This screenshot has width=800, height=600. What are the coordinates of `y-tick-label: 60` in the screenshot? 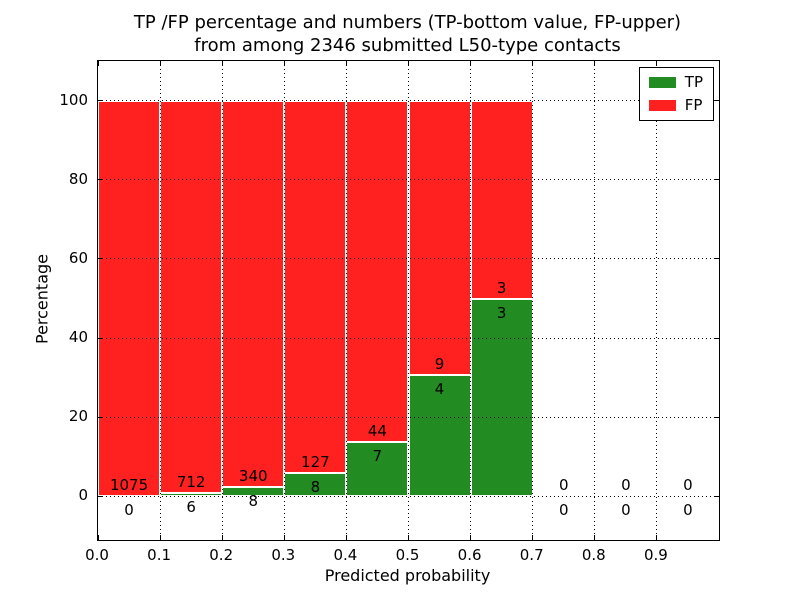 It's located at (78, 257).